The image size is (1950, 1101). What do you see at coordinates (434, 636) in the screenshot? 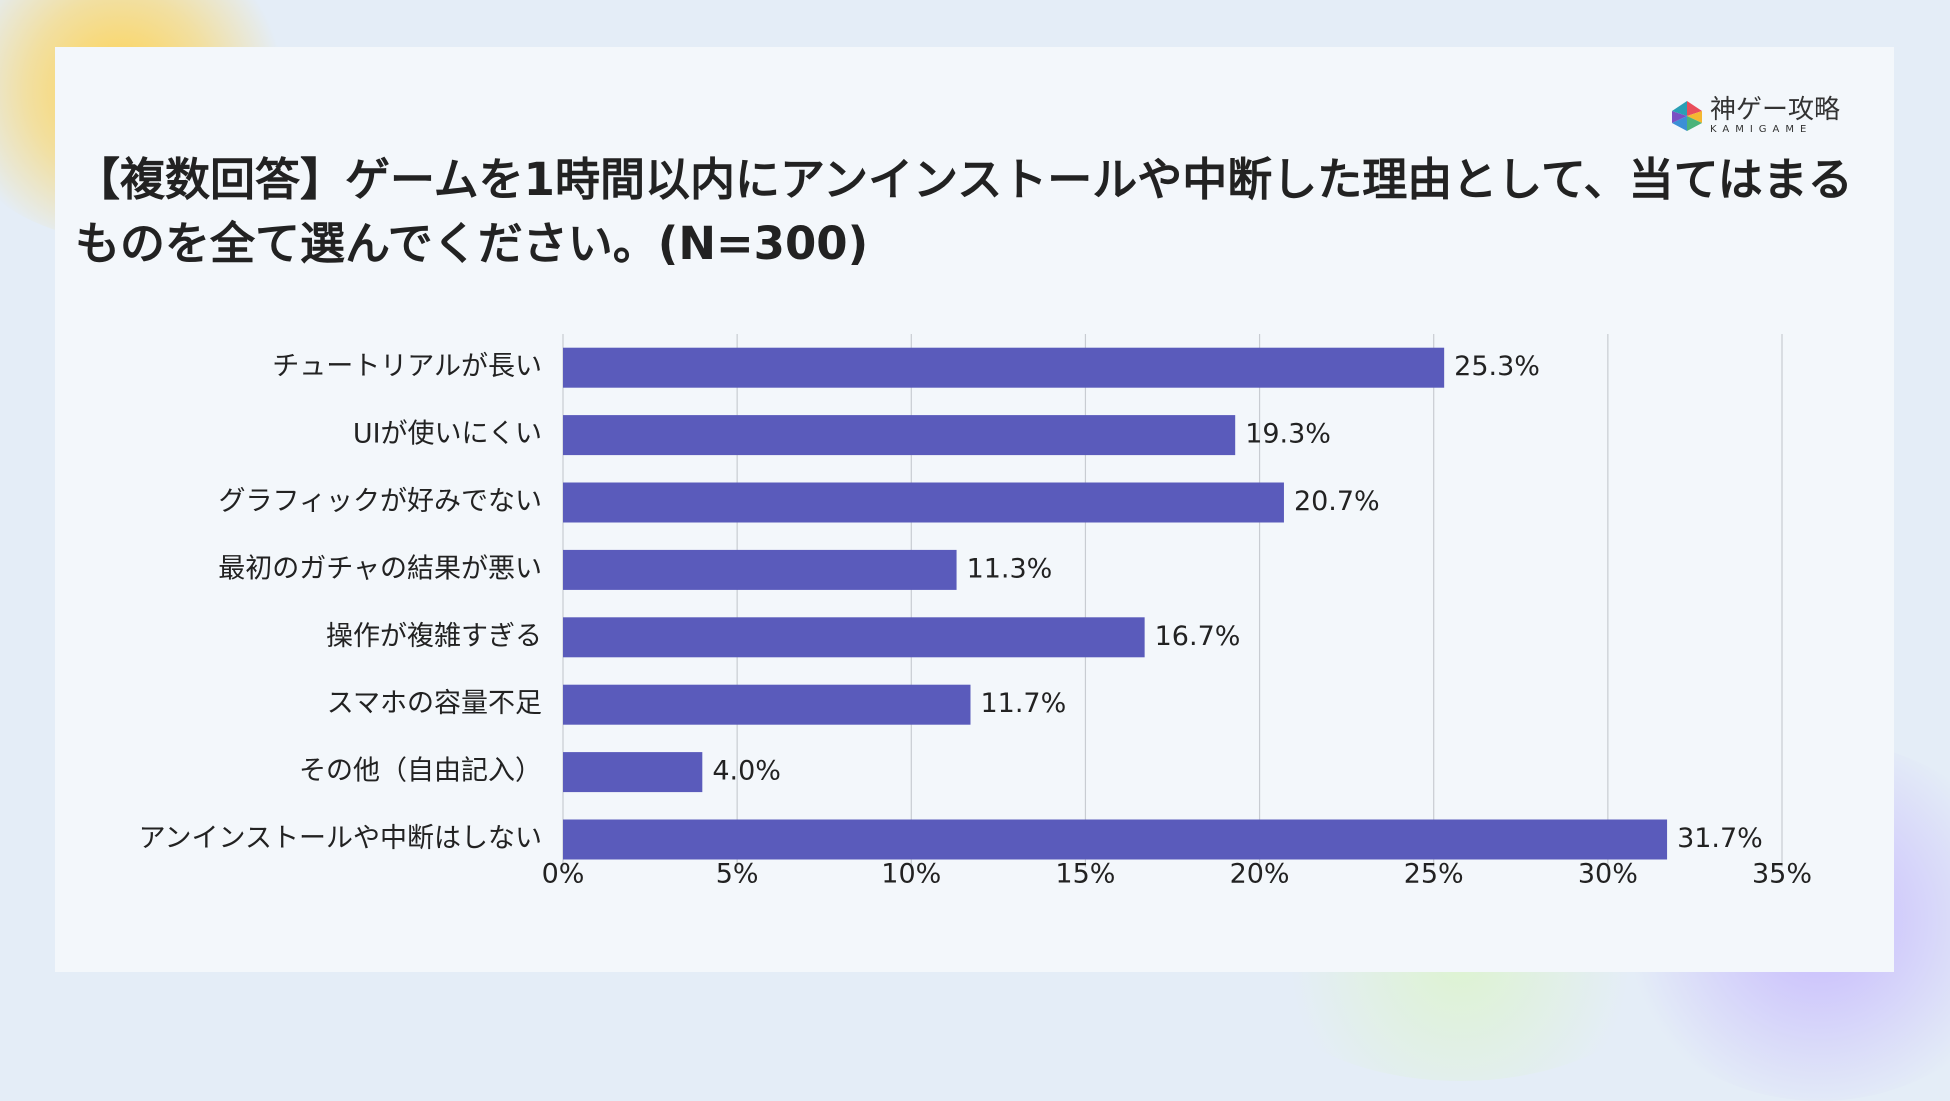
I see `y-tick-label: 操作が複雑すぎる` at bounding box center [434, 636].